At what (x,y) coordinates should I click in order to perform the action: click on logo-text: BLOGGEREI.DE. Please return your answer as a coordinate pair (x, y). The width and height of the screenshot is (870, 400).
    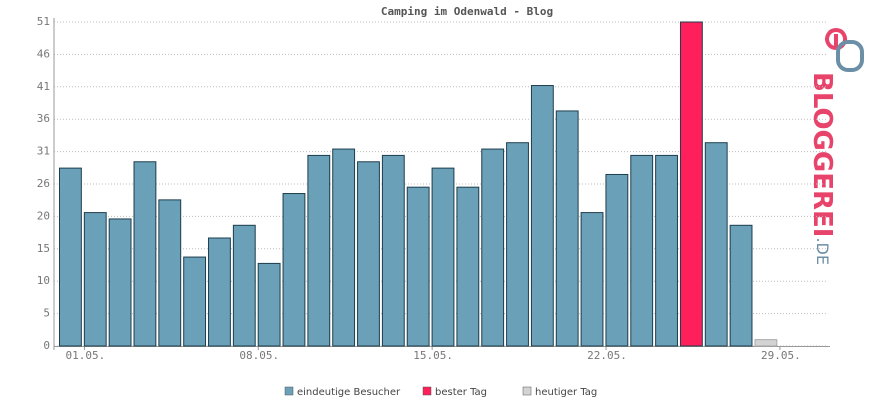
    Looking at the image, I should click on (823, 168).